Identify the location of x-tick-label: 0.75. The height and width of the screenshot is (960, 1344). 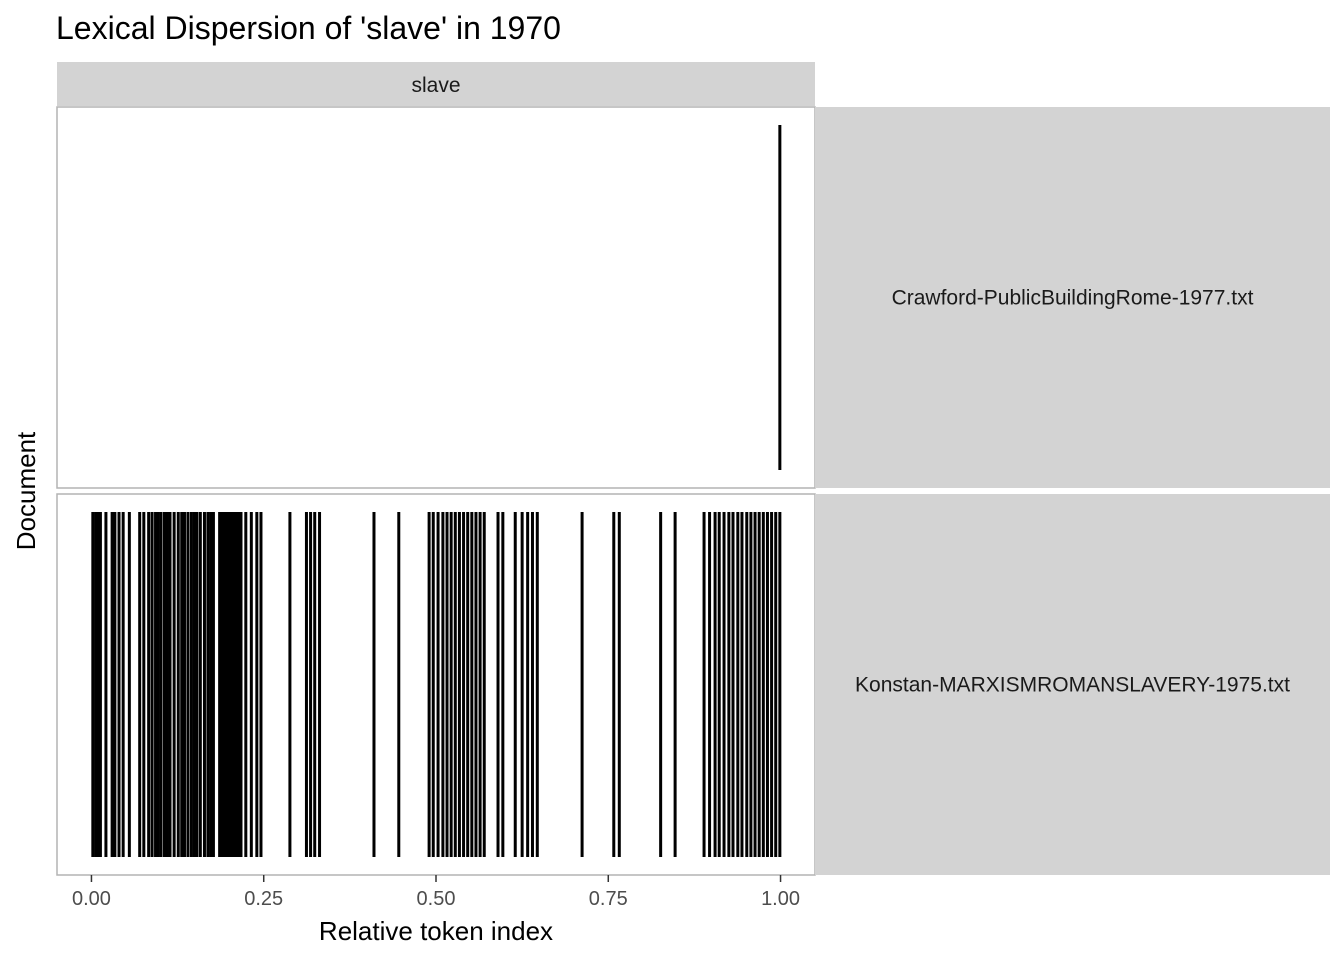
(608, 899).